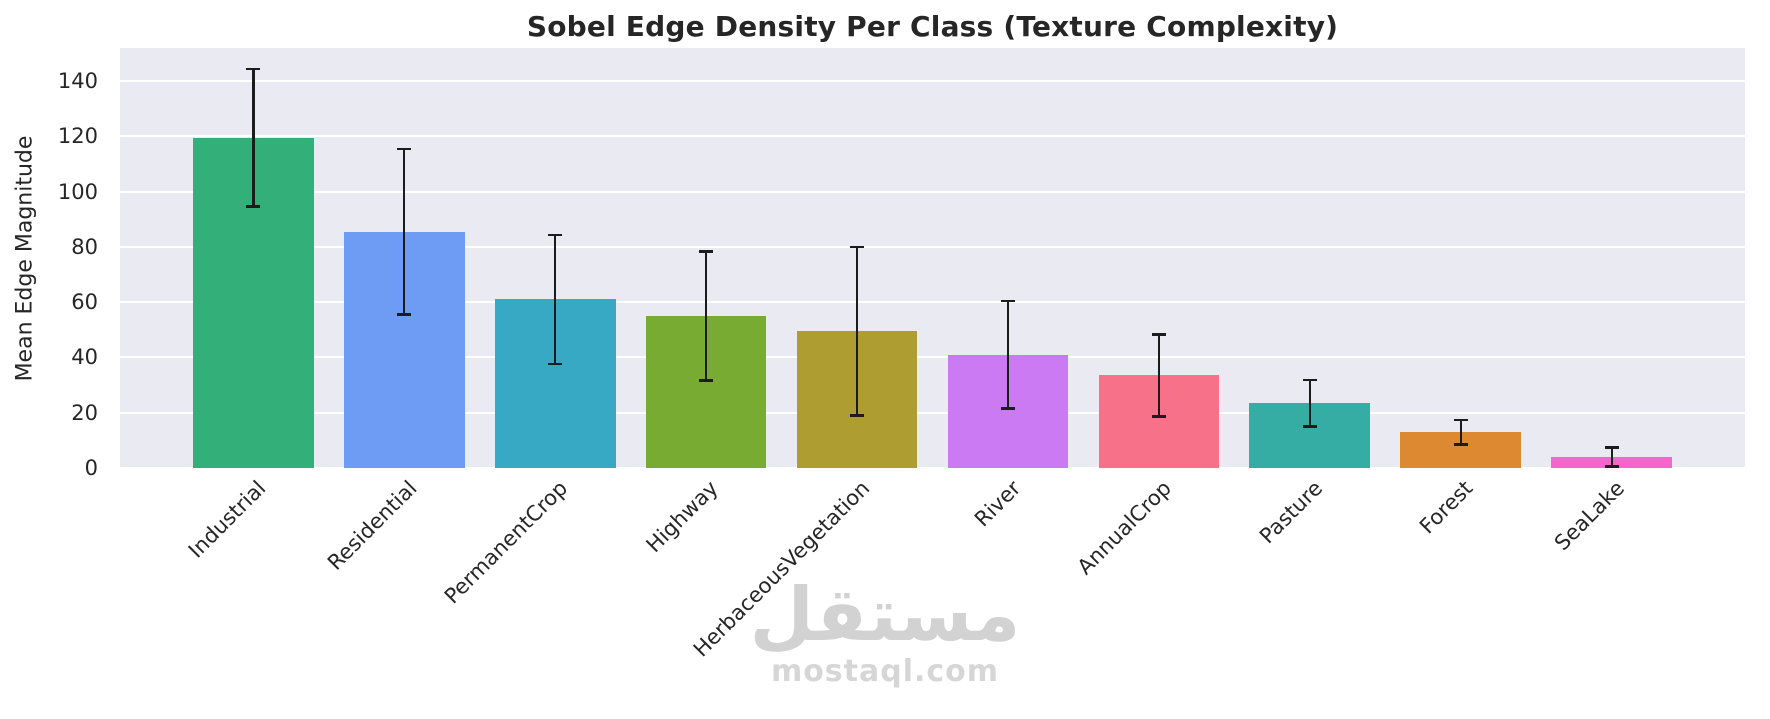  What do you see at coordinates (84, 412) in the screenshot?
I see `y-tick-label: 20` at bounding box center [84, 412].